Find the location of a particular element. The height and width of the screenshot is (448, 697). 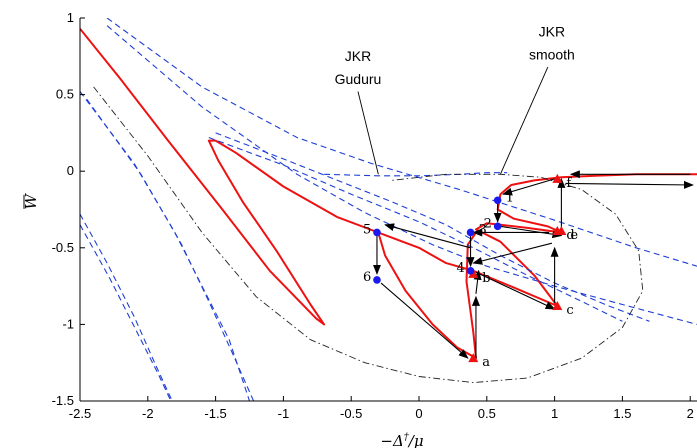

annotation-text-3: JKR is located at coordinates (552, 31).